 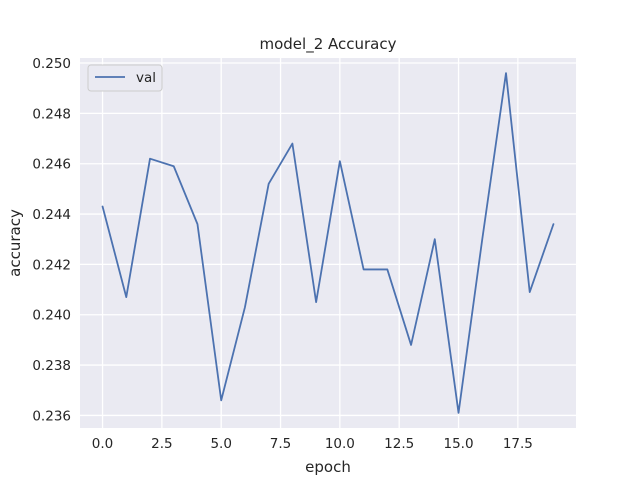 What do you see at coordinates (340, 444) in the screenshot?
I see `x-tick-label: 10.0` at bounding box center [340, 444].